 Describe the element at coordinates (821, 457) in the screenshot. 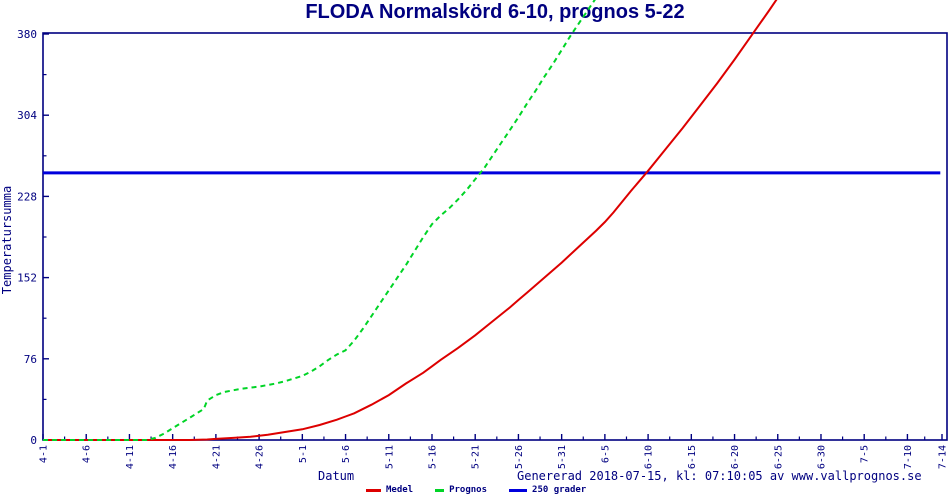

I see `x-tick-label: 6-30` at that location.